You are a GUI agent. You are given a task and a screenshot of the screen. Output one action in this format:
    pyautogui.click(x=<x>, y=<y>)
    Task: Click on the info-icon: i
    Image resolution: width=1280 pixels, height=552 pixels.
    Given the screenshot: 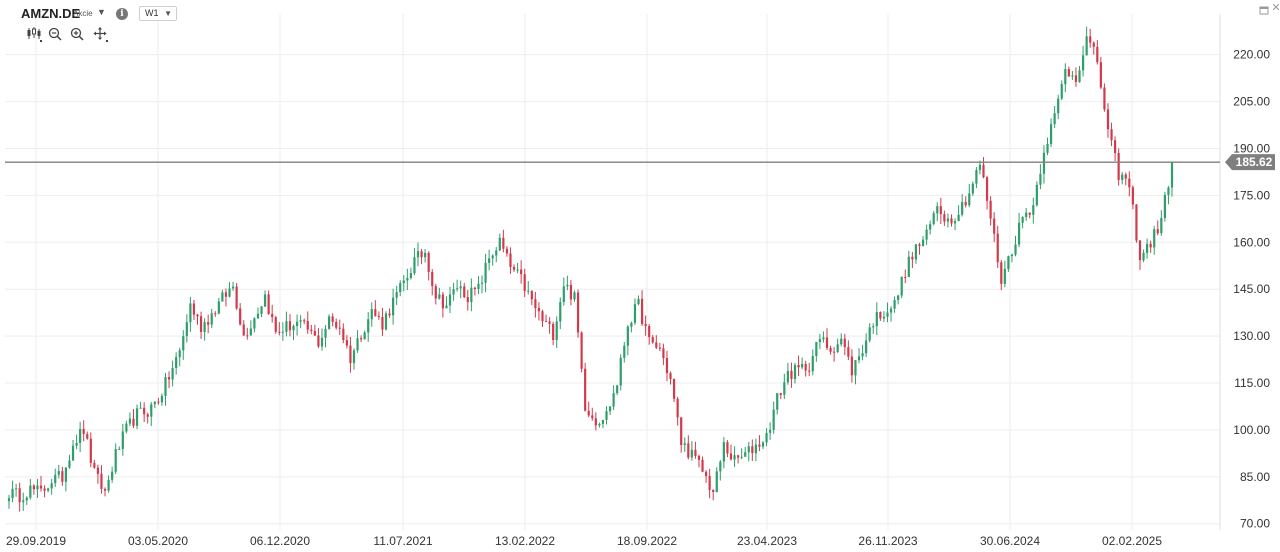 What is the action you would take?
    pyautogui.click(x=122, y=14)
    